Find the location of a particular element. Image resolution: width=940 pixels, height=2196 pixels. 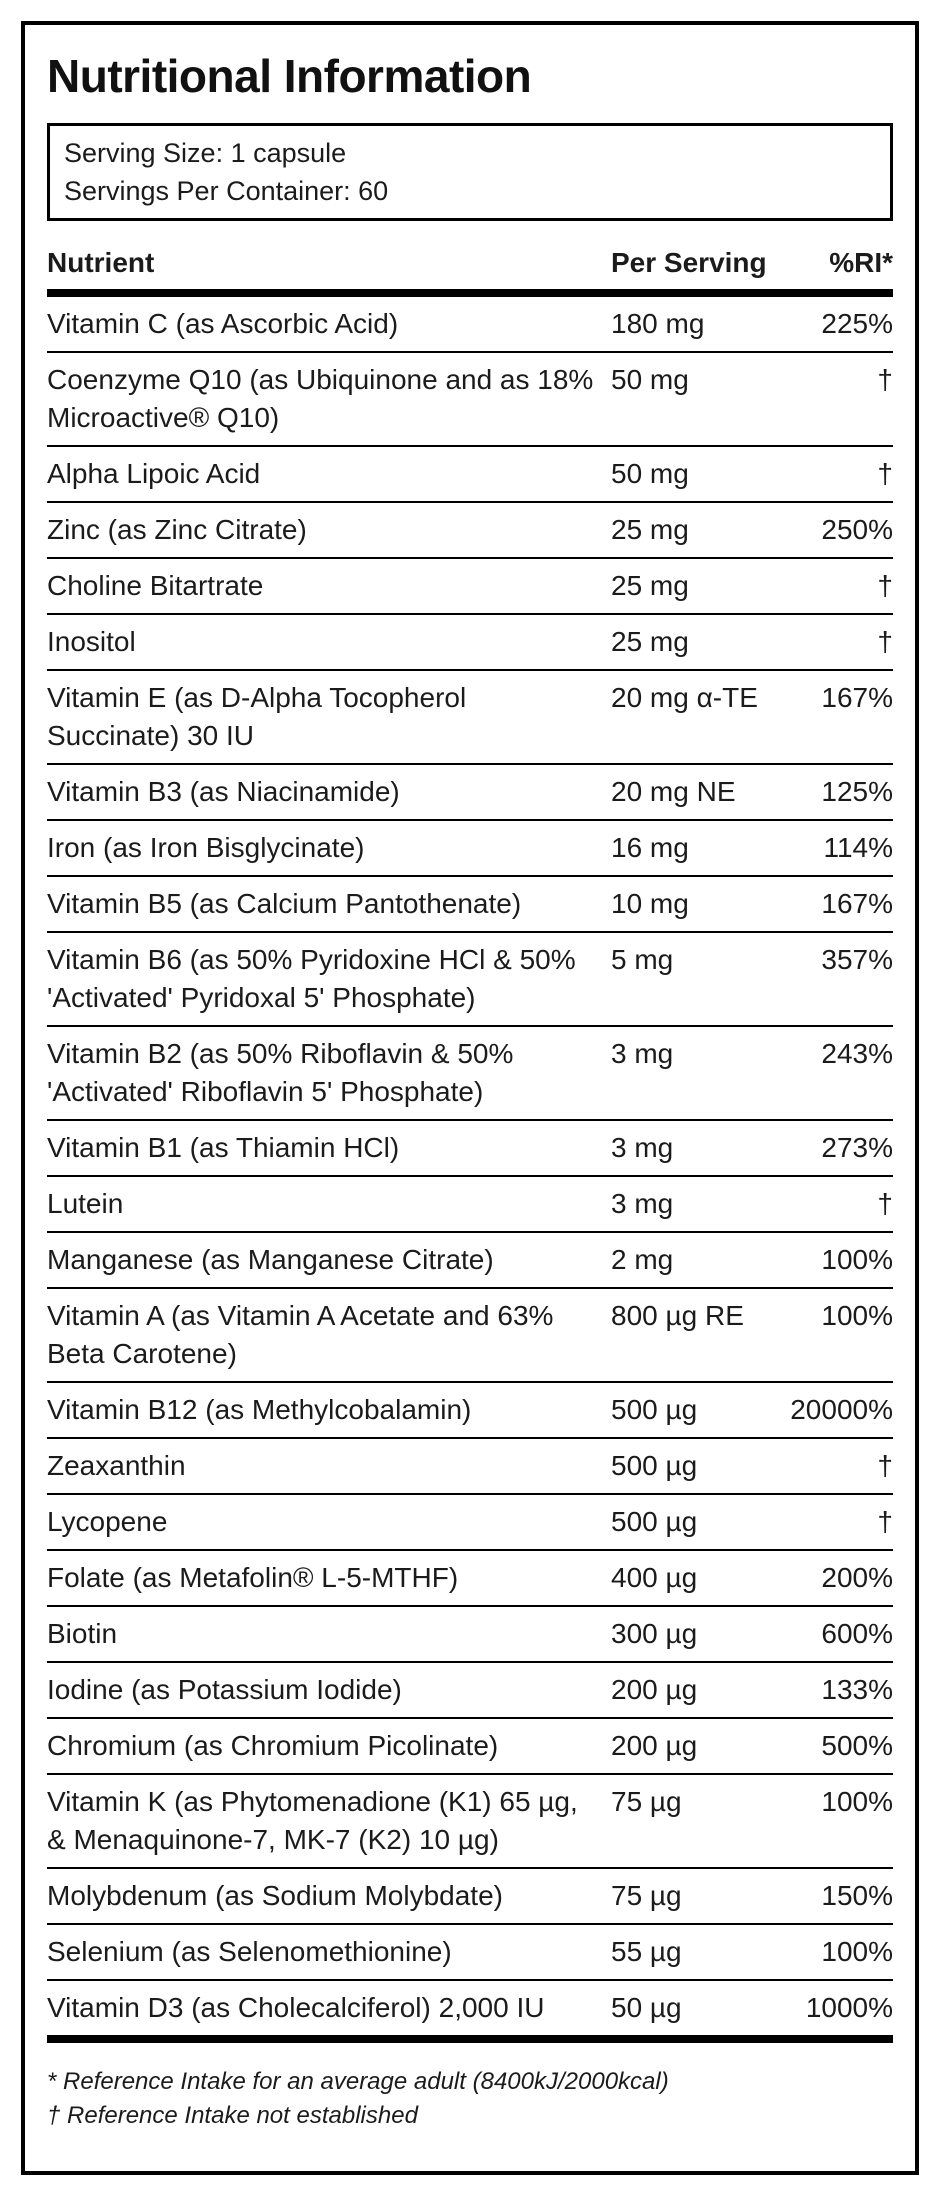

nutrient-name: Vitamin B5 (as Calcium Pantothenate) is located at coordinates (284, 903).